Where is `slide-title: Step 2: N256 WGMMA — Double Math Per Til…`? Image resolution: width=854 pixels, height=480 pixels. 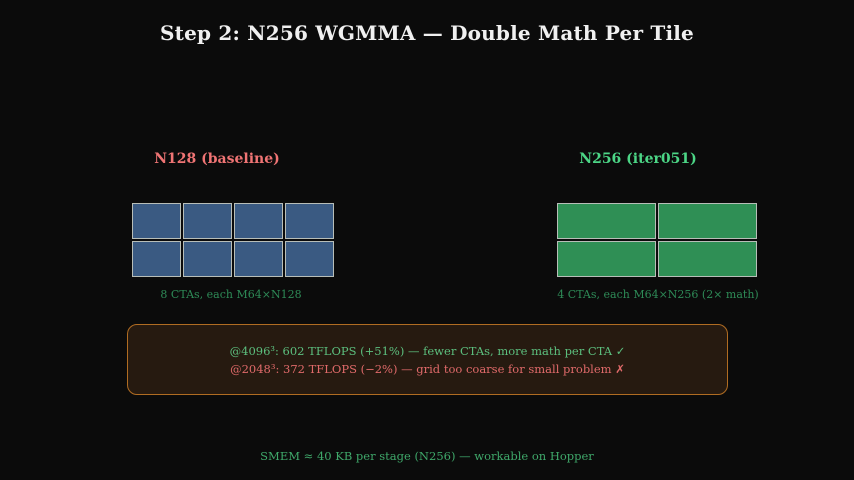
slide-title: Step 2: N256 WGMMA — Double Math Per Til… is located at coordinates (427, 33).